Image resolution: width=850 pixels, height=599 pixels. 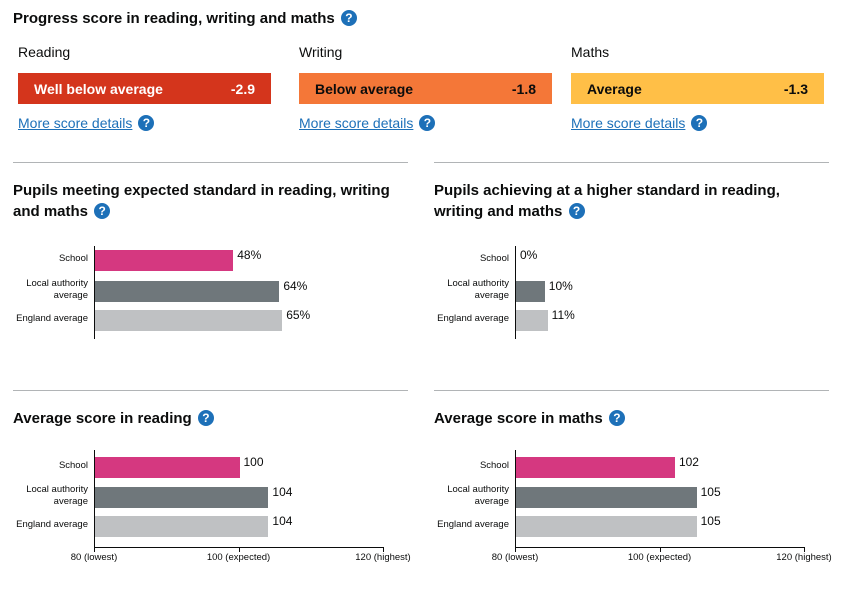 What do you see at coordinates (563, 315) in the screenshot?
I see `value-label: 11%` at bounding box center [563, 315].